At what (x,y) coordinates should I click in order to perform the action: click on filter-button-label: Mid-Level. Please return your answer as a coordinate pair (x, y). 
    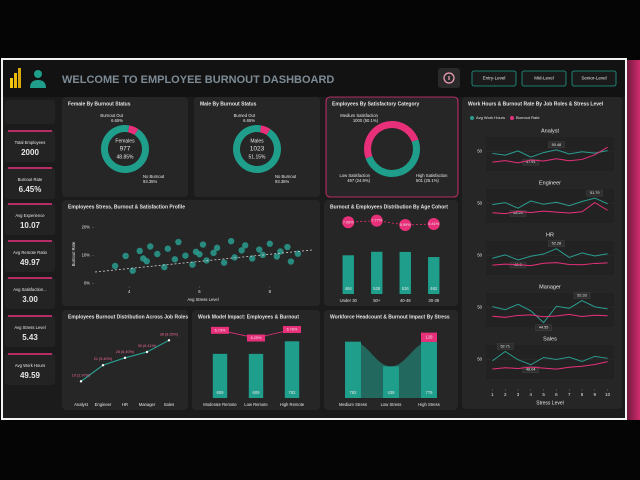
    Looking at the image, I should click on (544, 78).